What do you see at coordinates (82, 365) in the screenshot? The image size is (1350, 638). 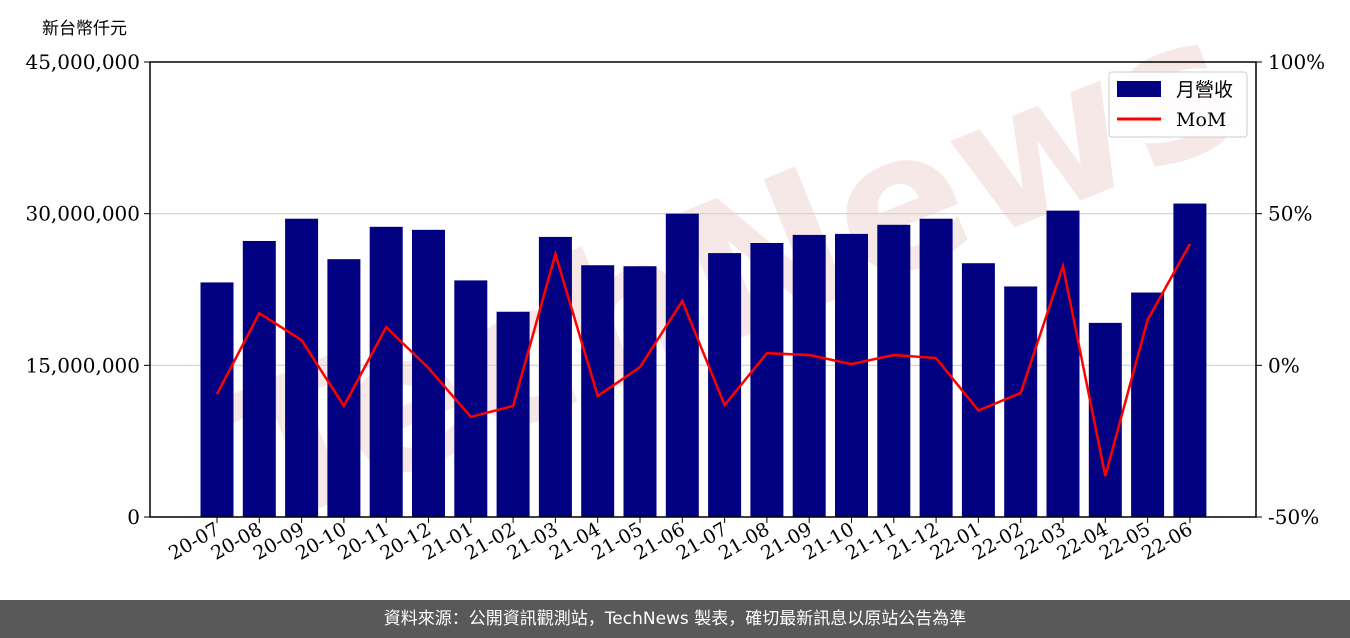 I see `left-tick-label: 15,000,000` at bounding box center [82, 365].